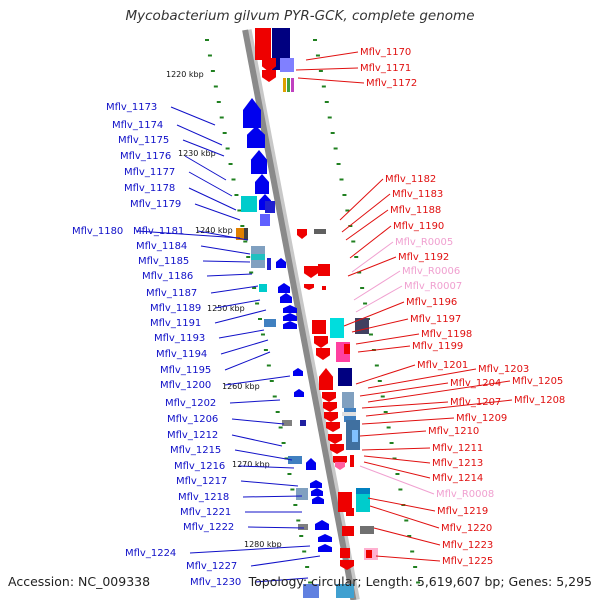 This screenshot has width=600, height=600. Describe the element at coordinates (462, 511) in the screenshot. I see `gene-label-right: Mflv_1219` at that location.